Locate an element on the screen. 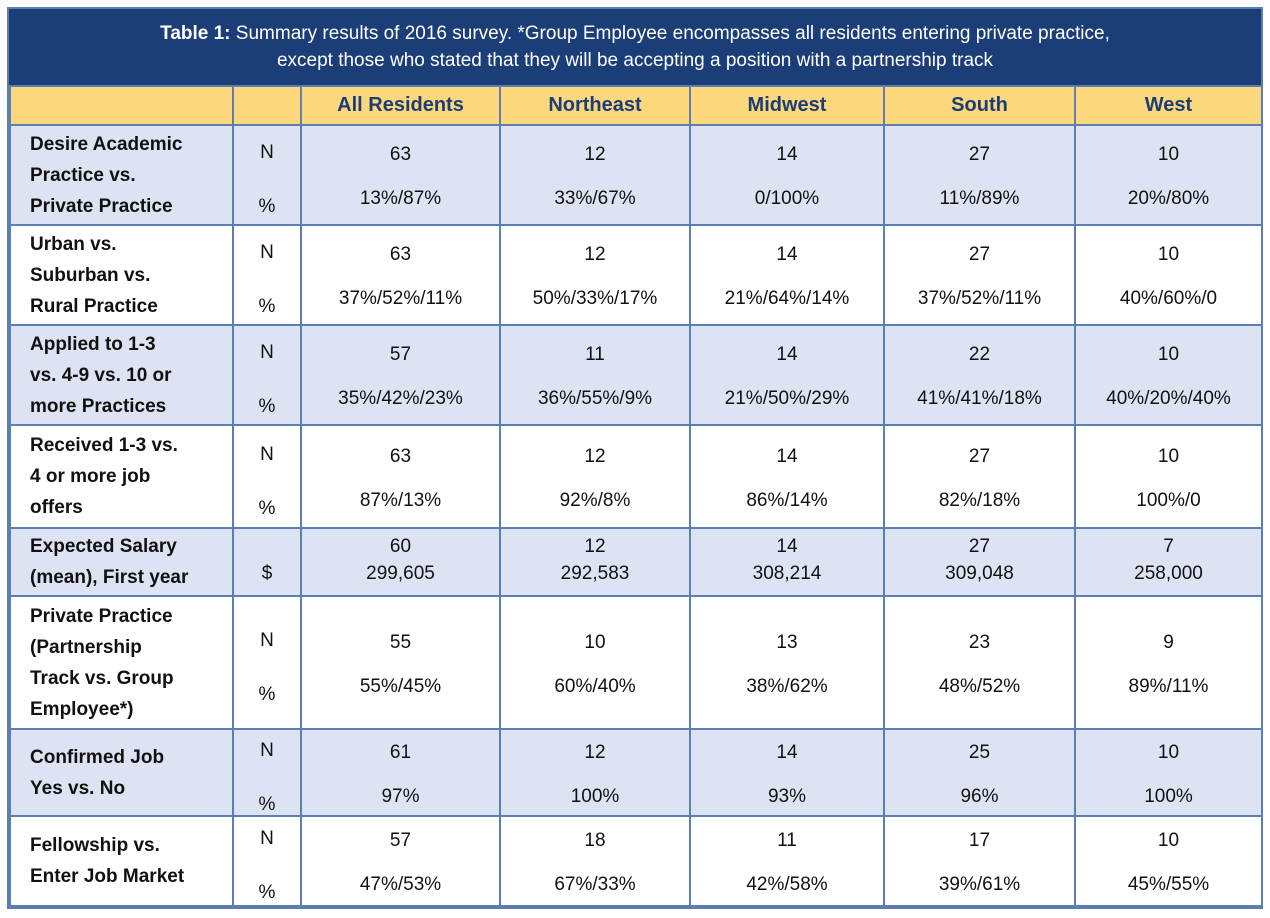 This screenshot has height=918, width=1270. value-cell: 13 38%/62% is located at coordinates (787, 662).